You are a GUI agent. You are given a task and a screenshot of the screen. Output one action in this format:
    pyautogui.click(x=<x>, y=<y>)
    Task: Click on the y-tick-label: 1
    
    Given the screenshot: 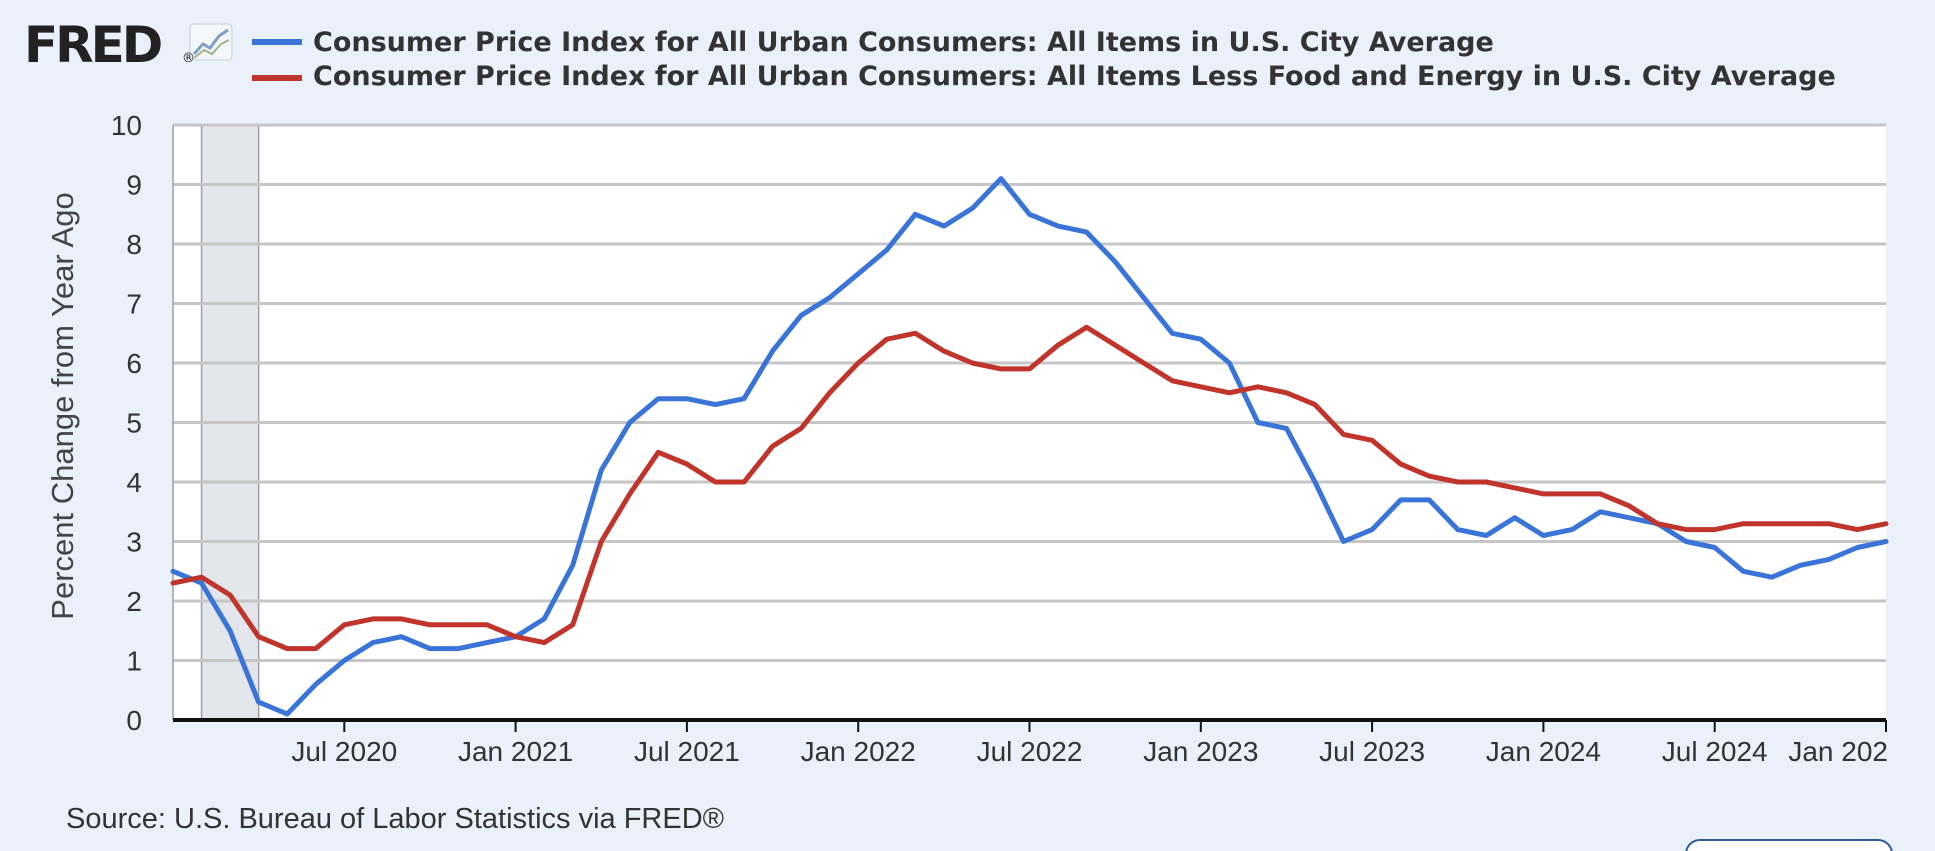 What is the action you would take?
    pyautogui.click(x=134, y=661)
    